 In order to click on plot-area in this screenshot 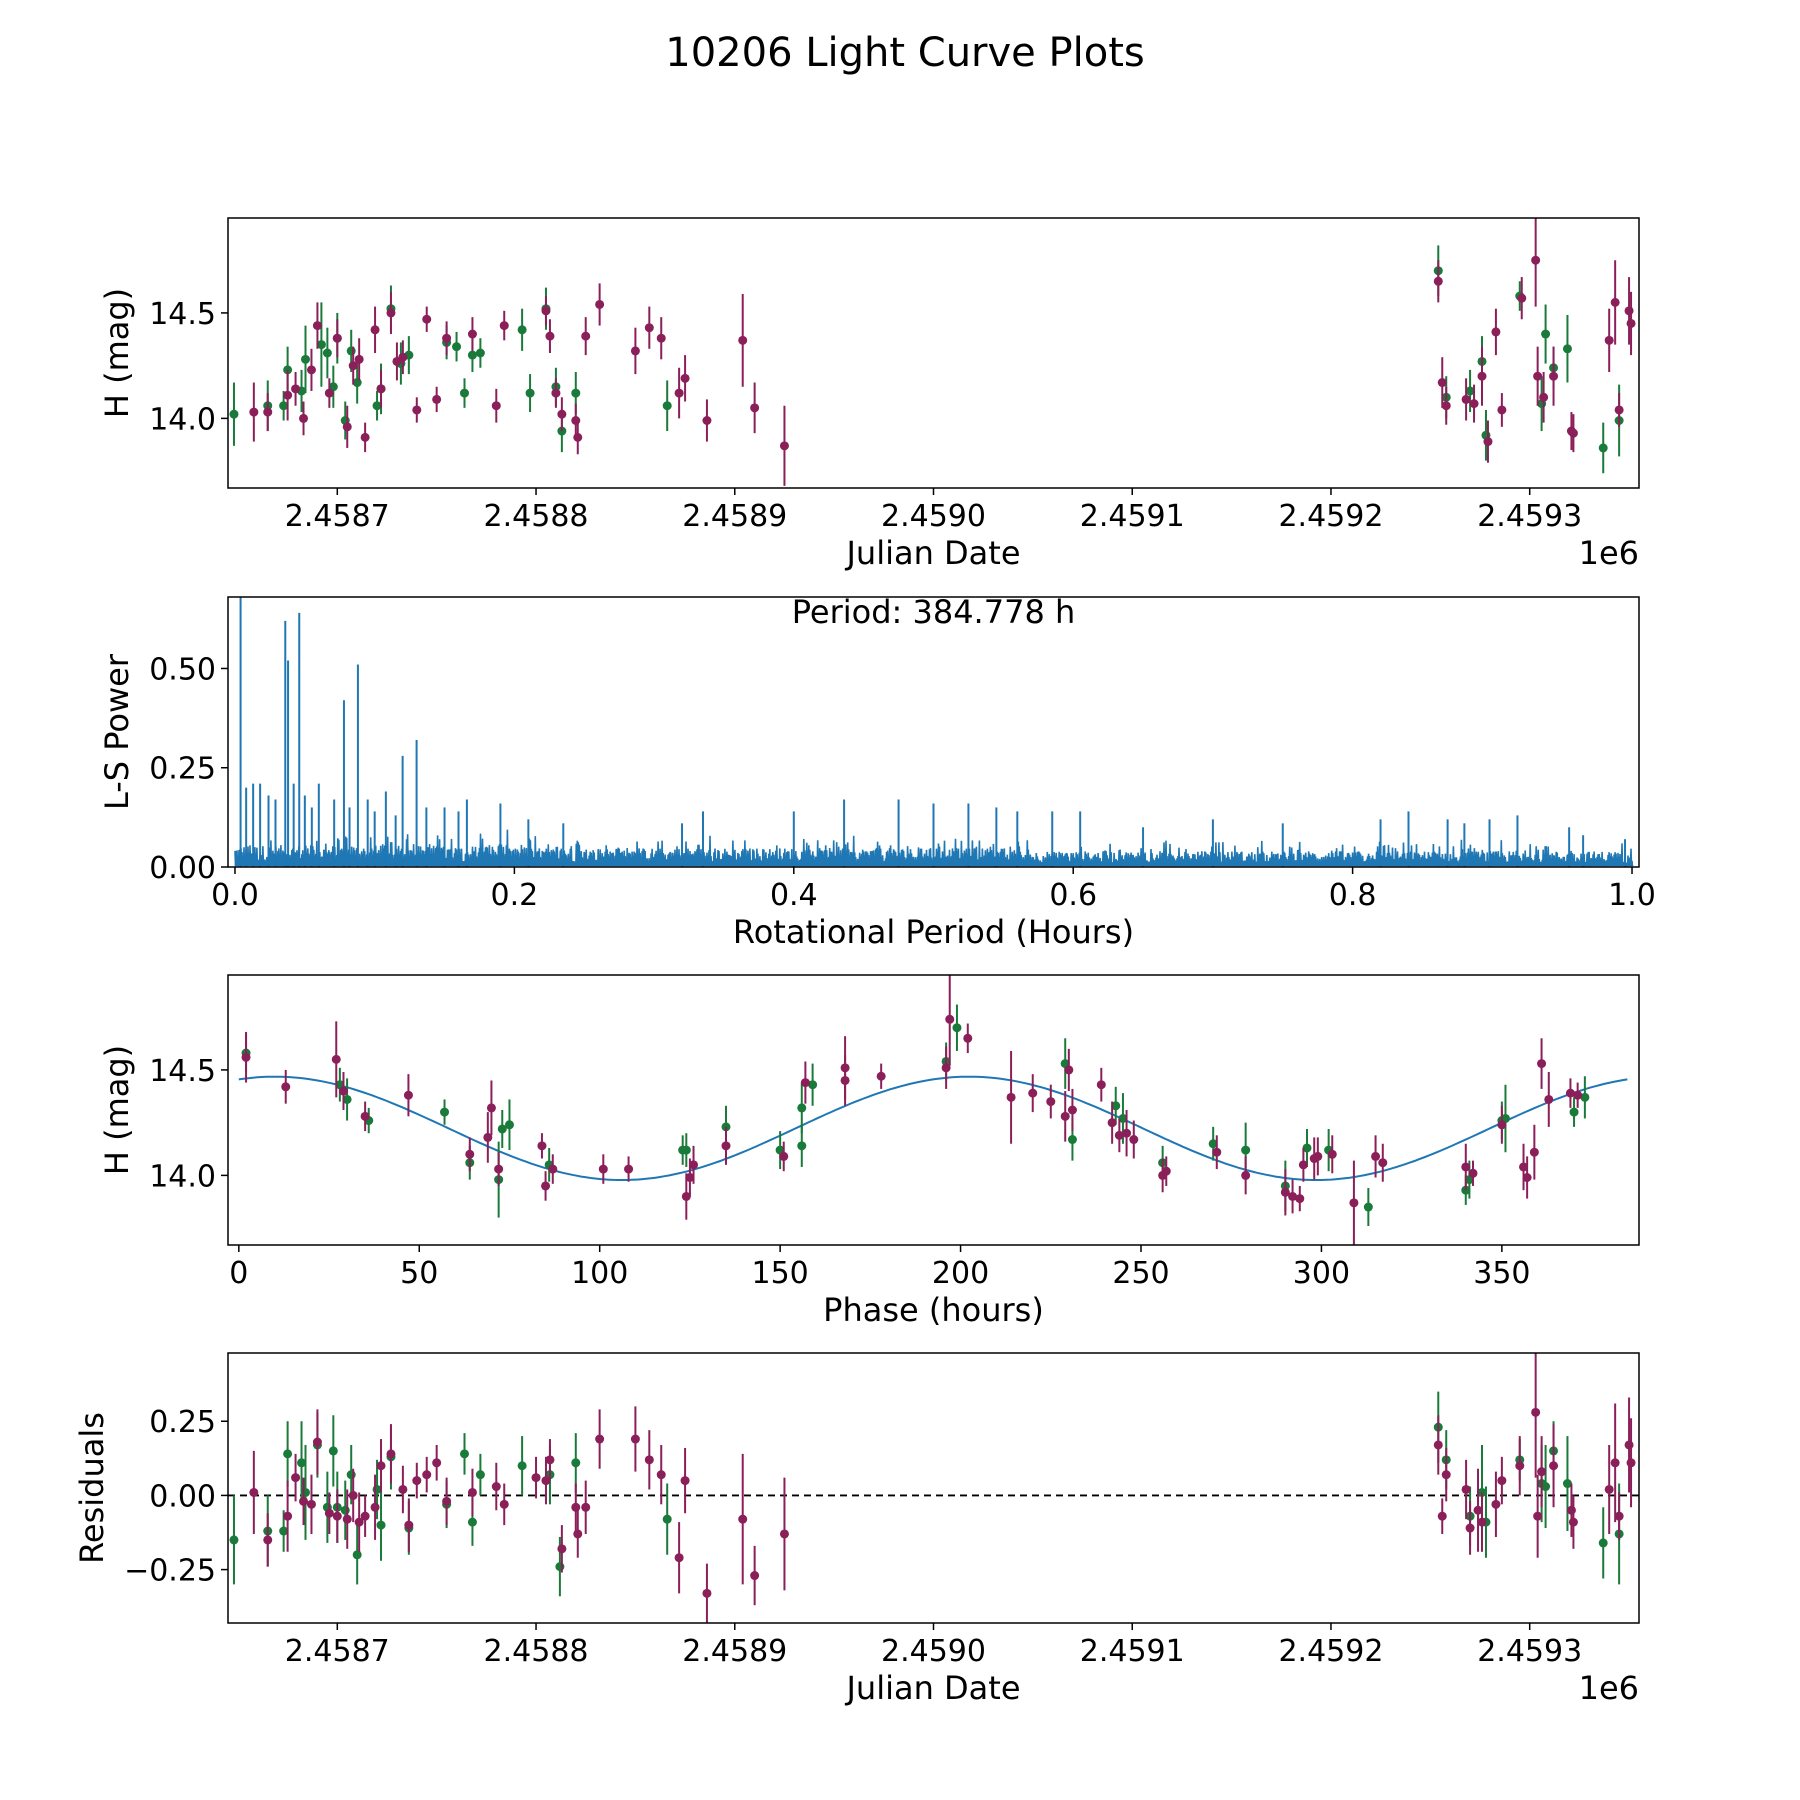, I will do `click(933, 1110)`.